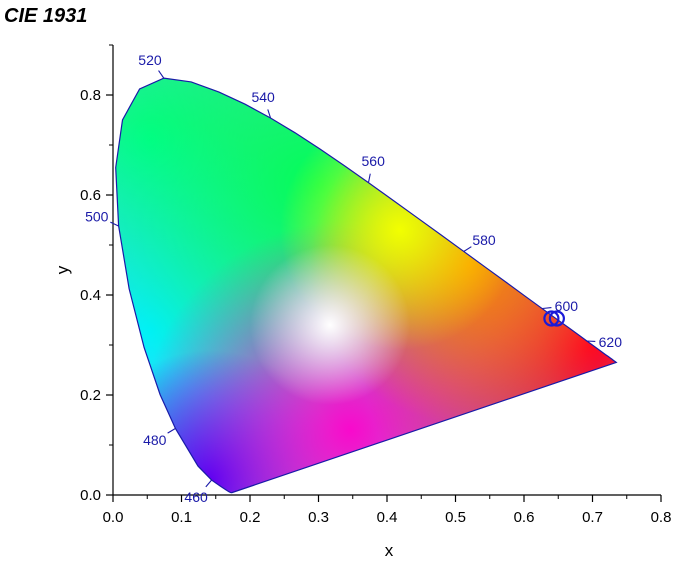 The width and height of the screenshot is (680, 562). What do you see at coordinates (250, 517) in the screenshot?
I see `x-tick-label: 0.2` at bounding box center [250, 517].